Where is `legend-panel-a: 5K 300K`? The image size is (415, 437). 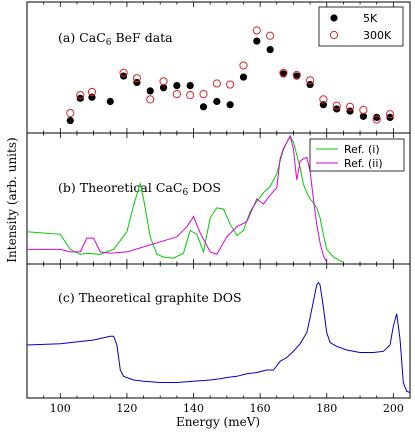
legend-panel-a: 5K 300K is located at coordinates (361, 26).